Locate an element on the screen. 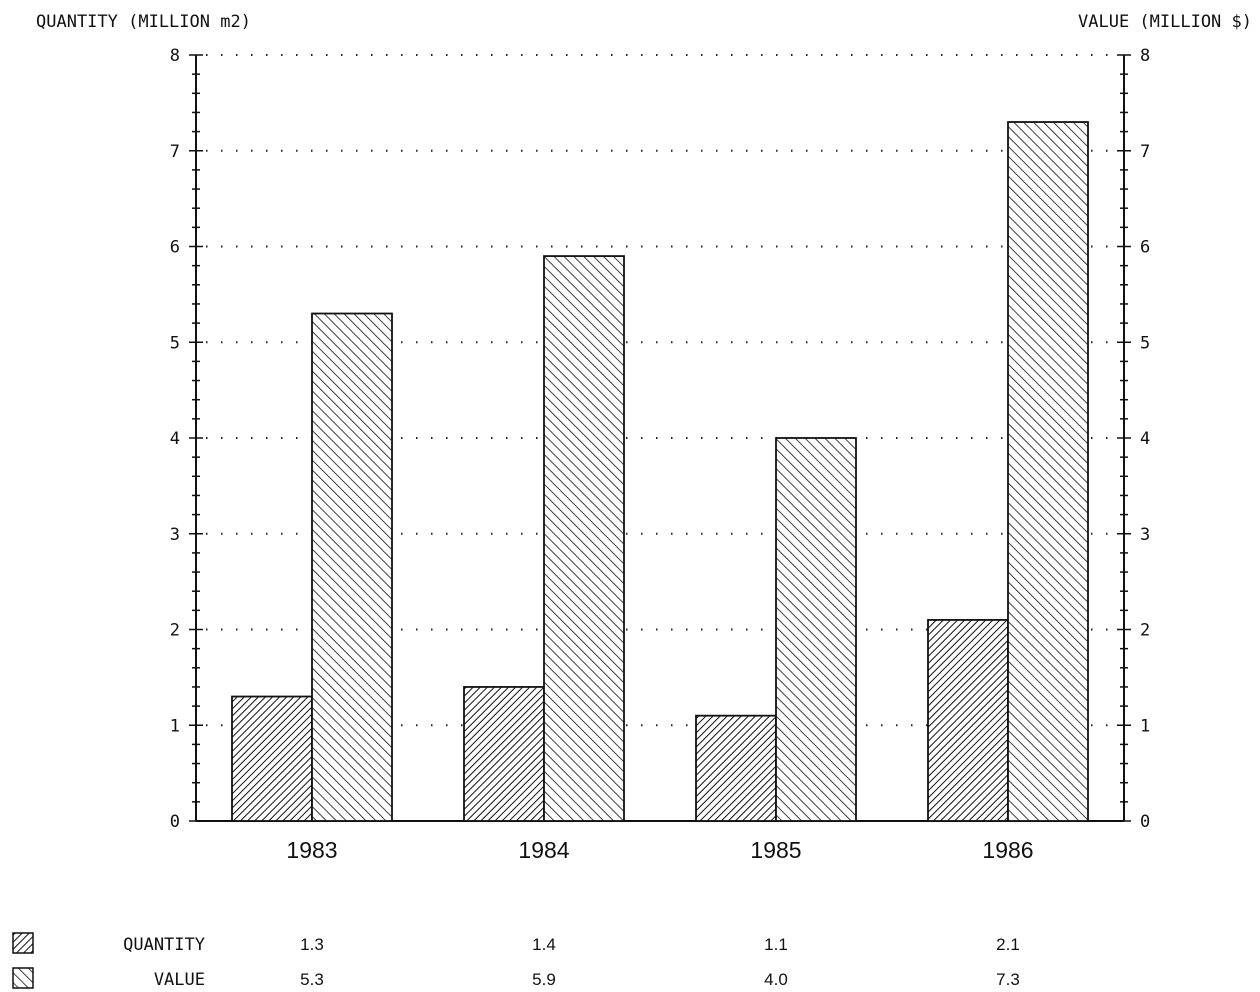 This screenshot has width=1260, height=992. table-value: 2.1 is located at coordinates (1008, 944).